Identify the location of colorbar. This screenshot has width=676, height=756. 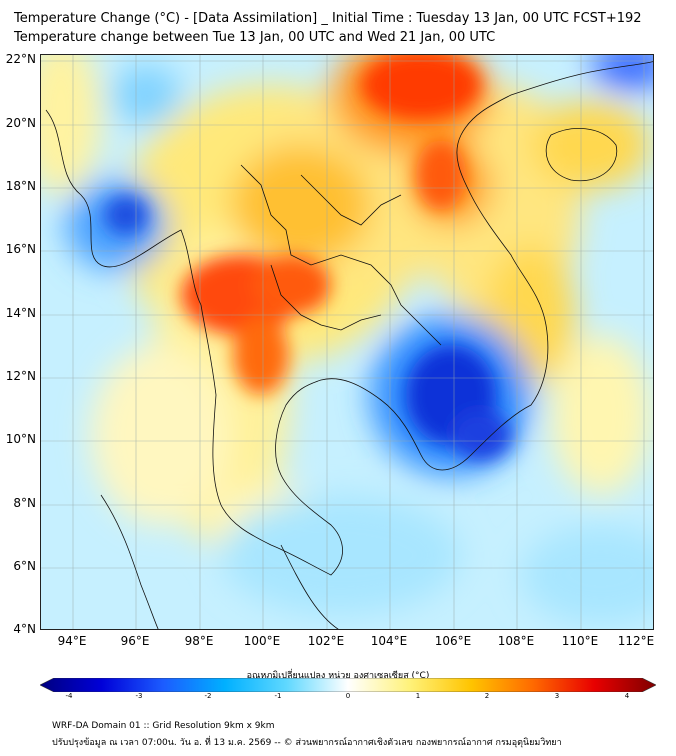
(348, 685).